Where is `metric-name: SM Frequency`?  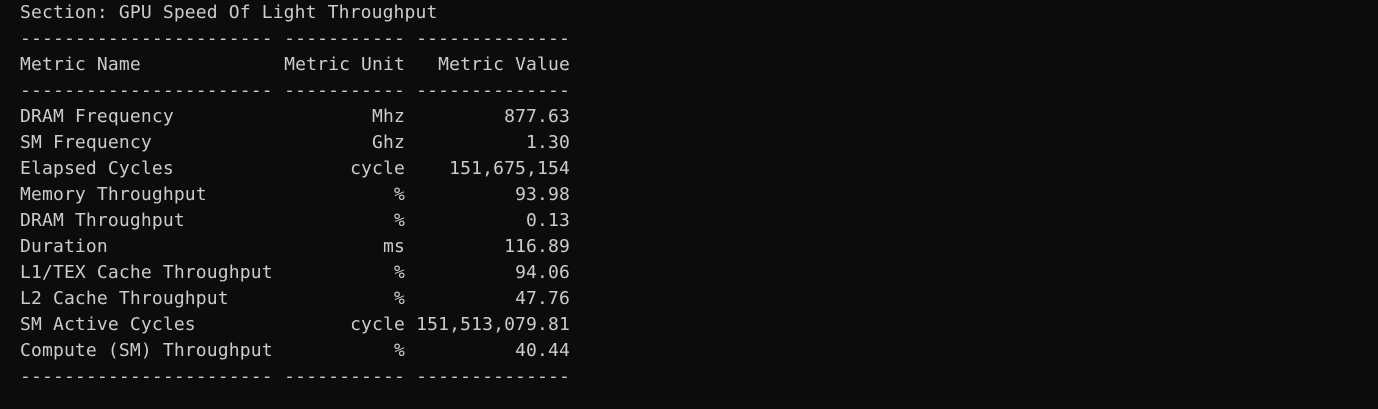
metric-name: SM Frequency is located at coordinates (86, 142).